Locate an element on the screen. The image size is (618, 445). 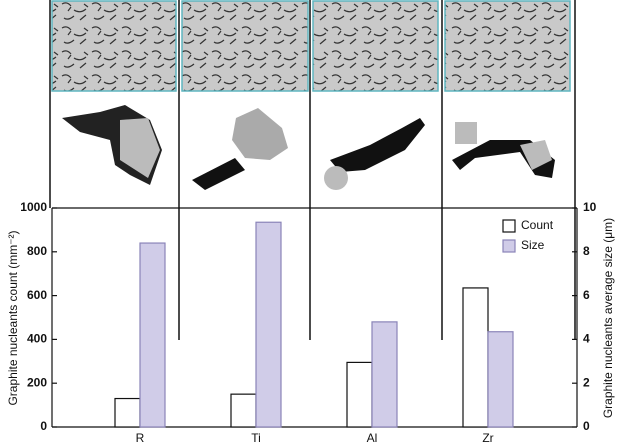
y-tick-label: 0 is located at coordinates (43, 426).